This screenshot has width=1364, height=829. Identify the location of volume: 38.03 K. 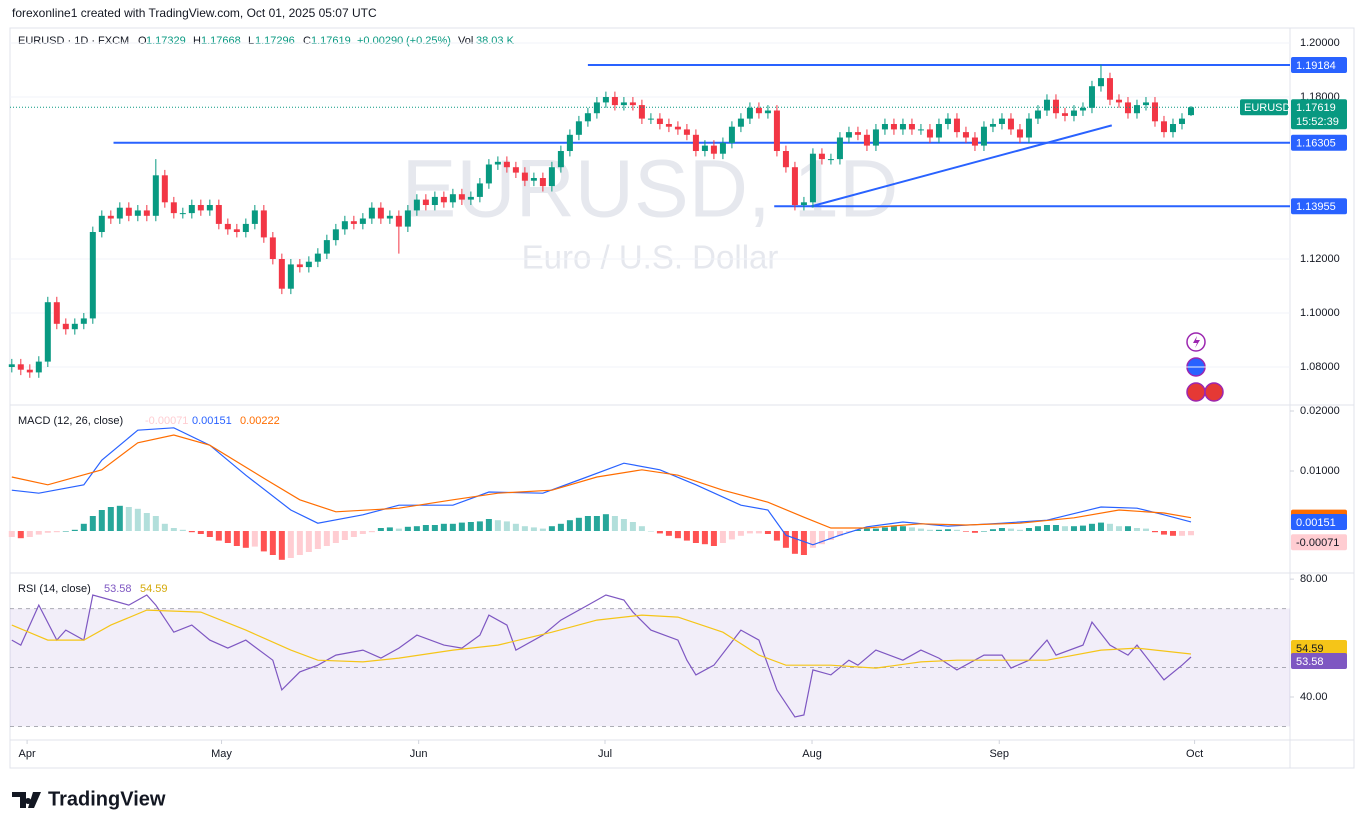
(495, 41).